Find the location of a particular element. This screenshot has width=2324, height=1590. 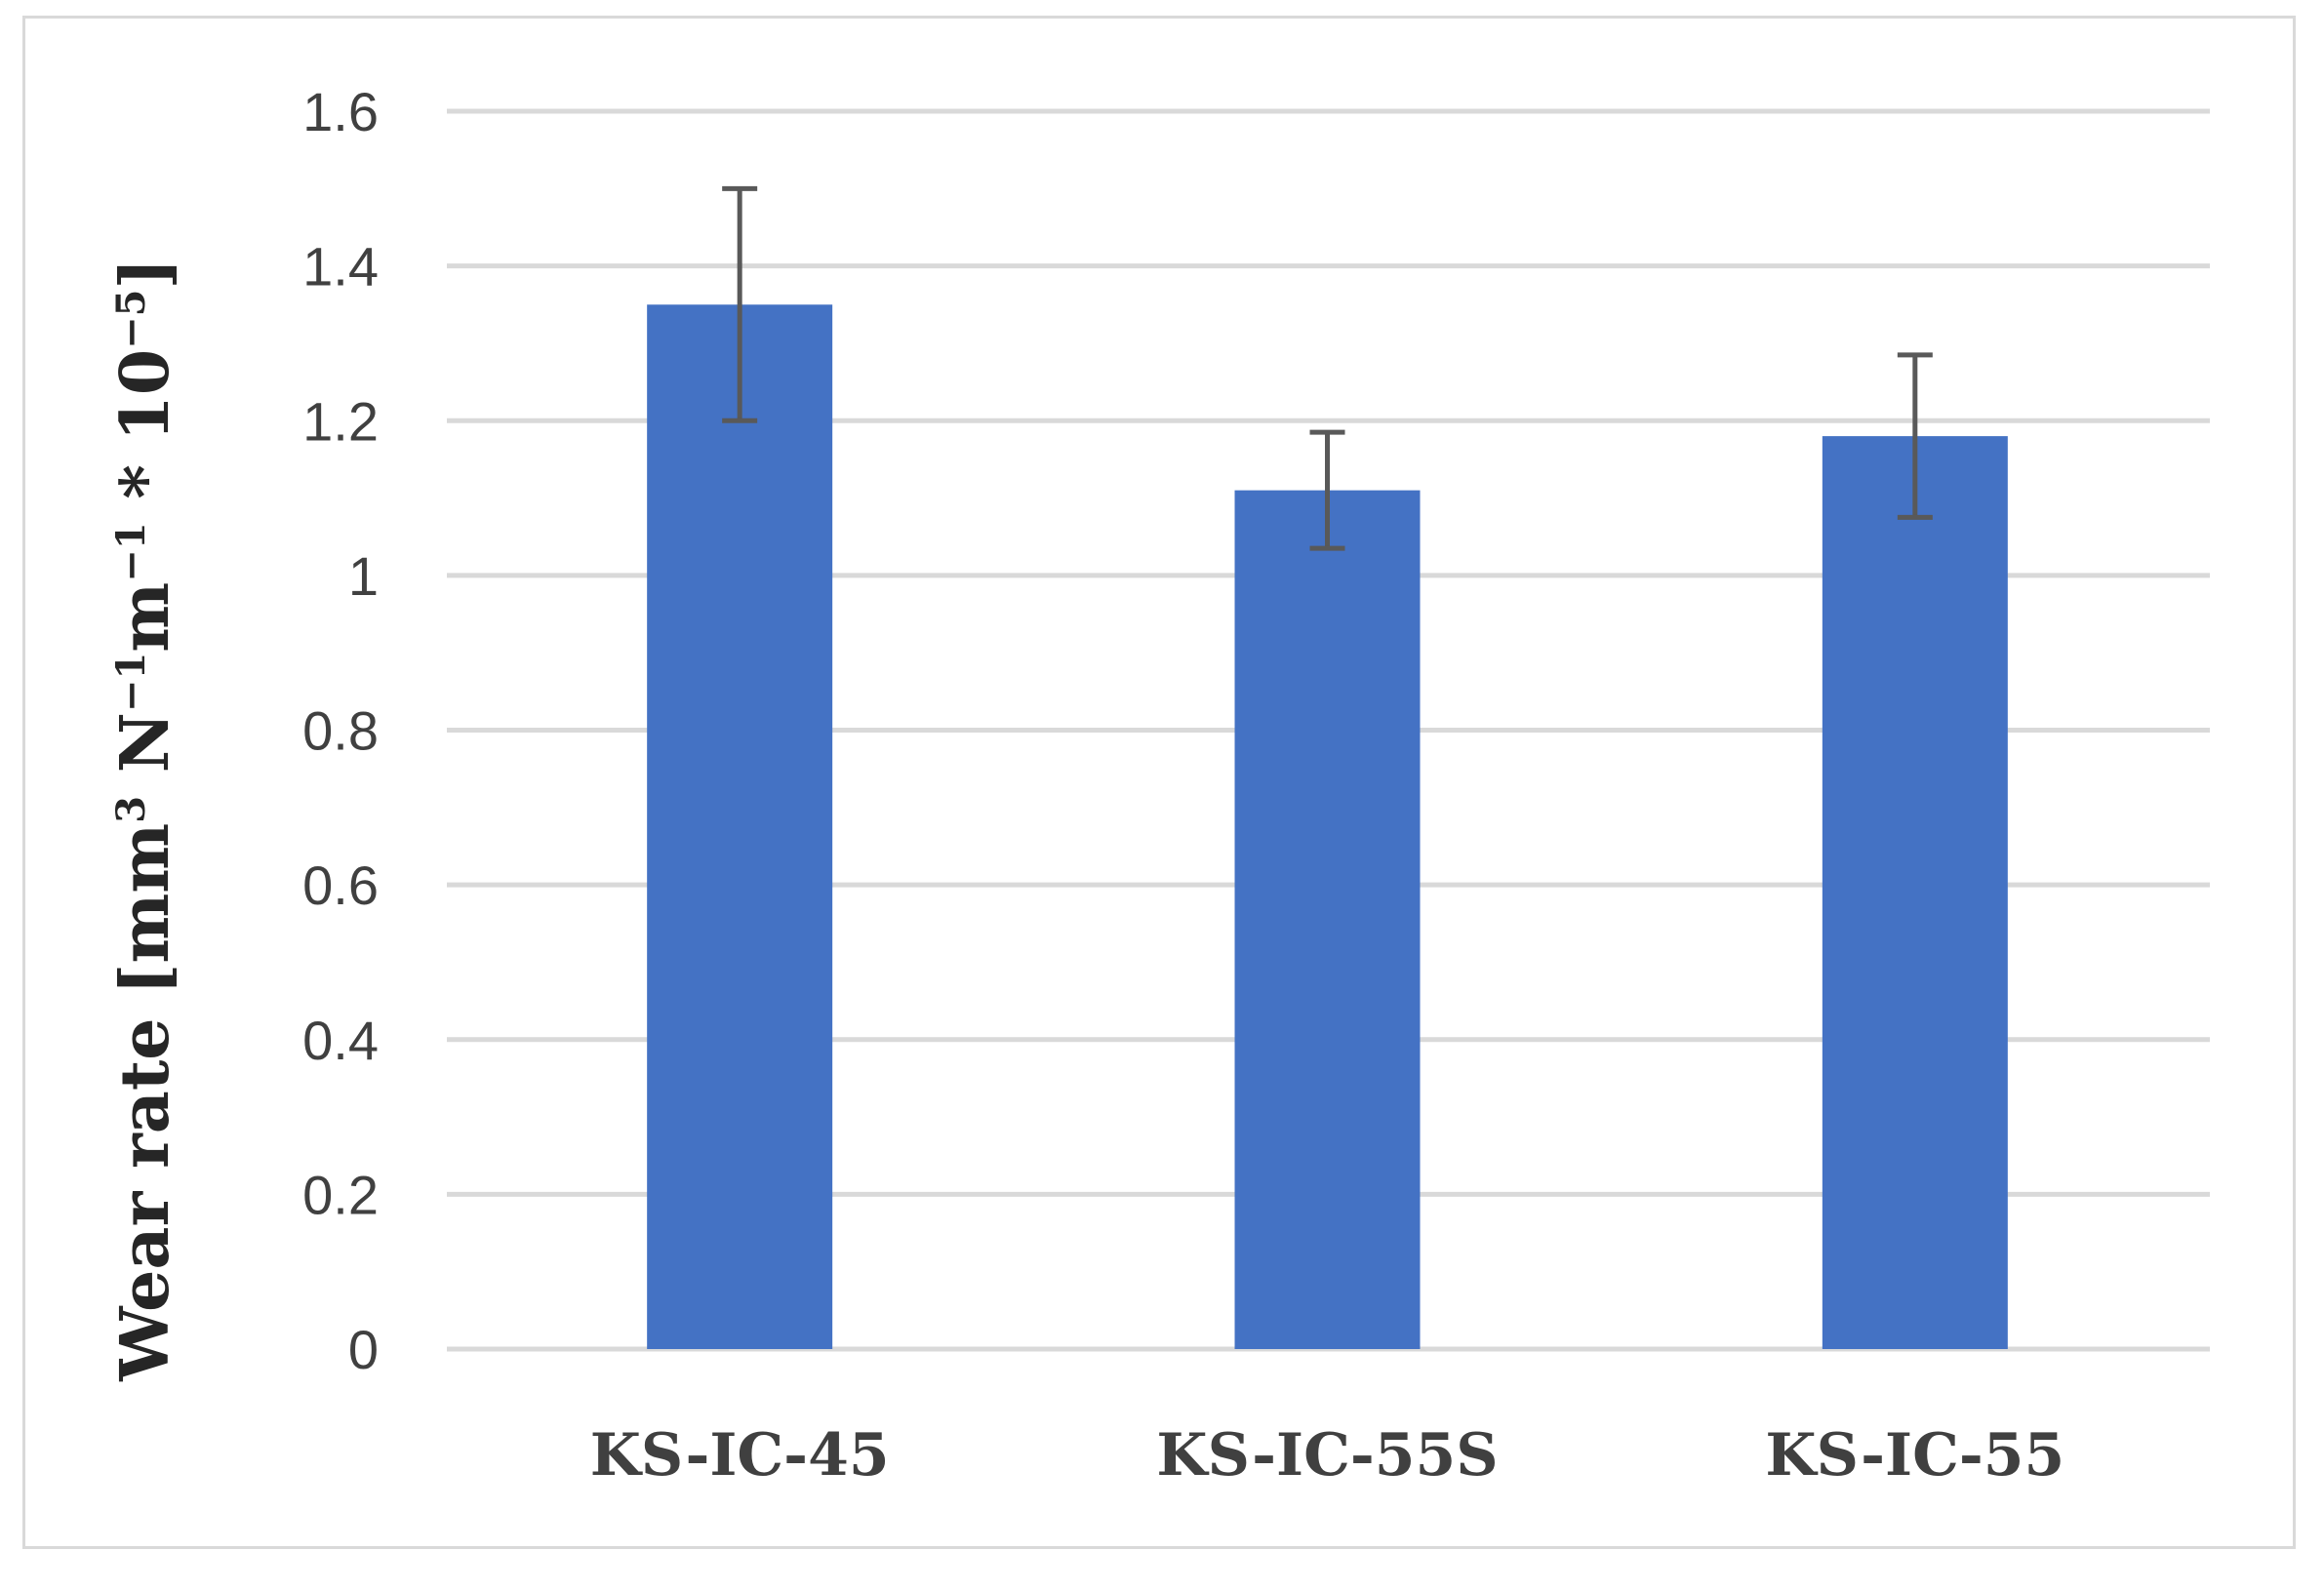

y-axis-title-part: m is located at coordinates (145, 617).